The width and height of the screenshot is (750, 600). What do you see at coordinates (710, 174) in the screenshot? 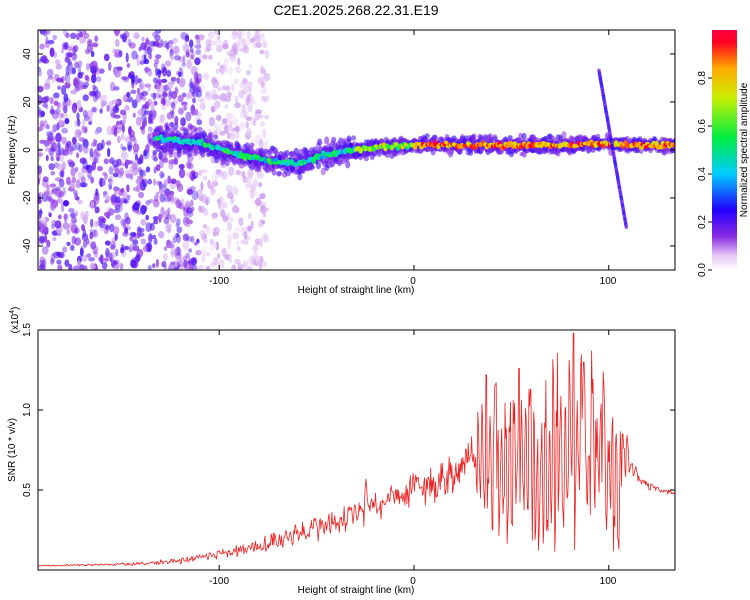
I see `colorbar-ticks` at bounding box center [710, 174].